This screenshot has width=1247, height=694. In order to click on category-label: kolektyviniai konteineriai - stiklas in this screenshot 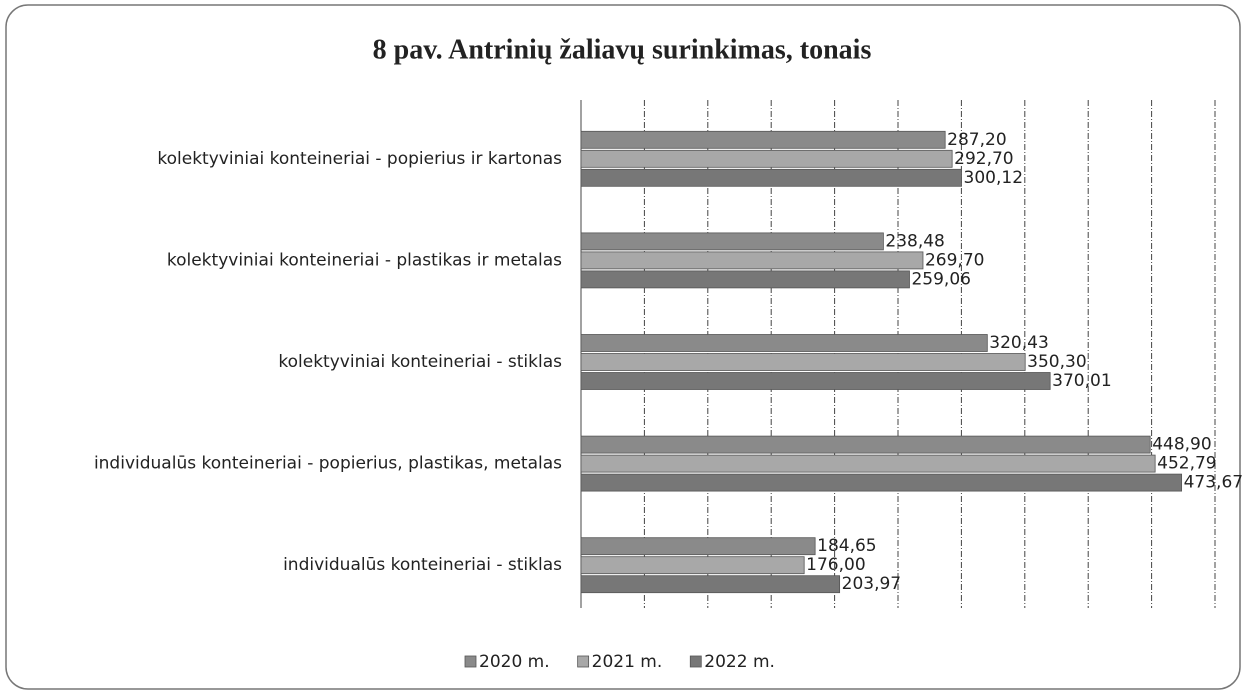, I will do `click(420, 362)`.